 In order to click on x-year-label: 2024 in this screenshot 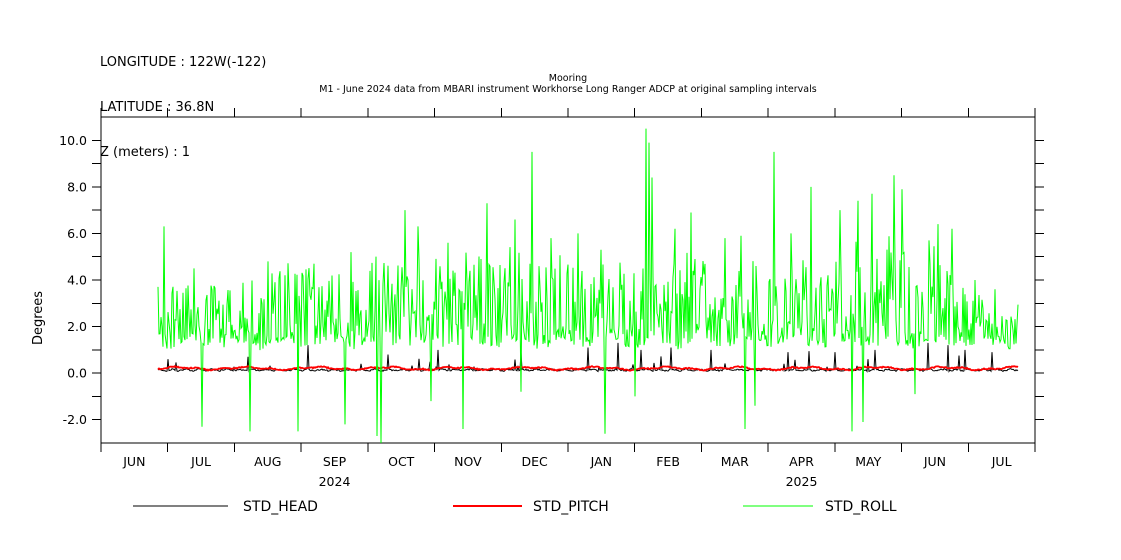, I will do `click(335, 481)`.